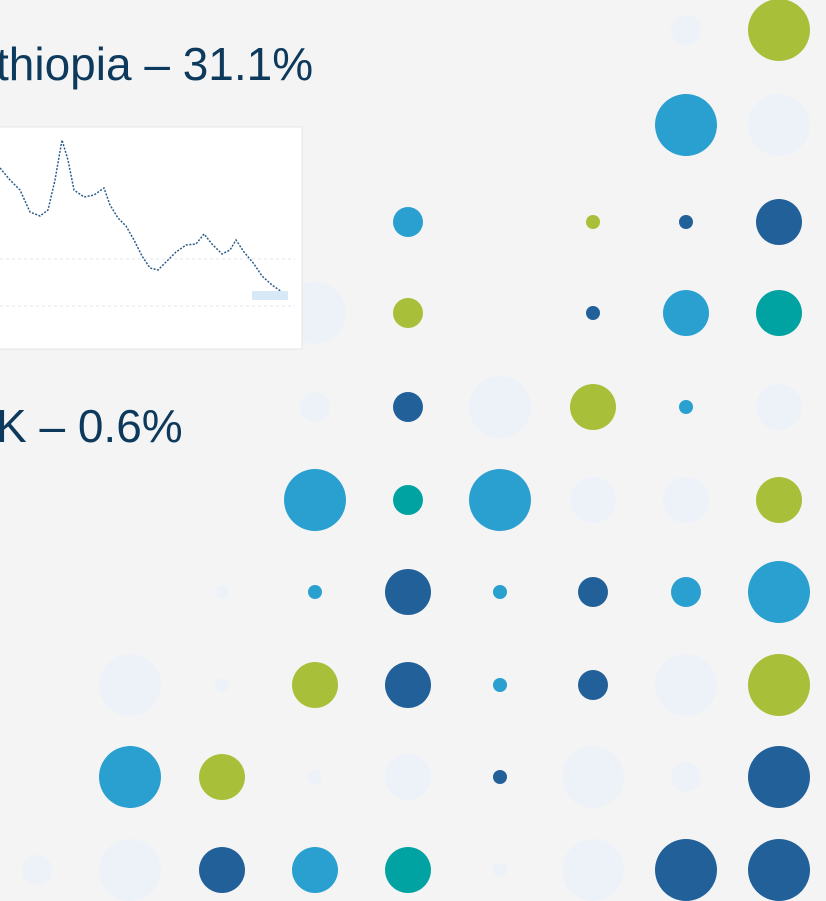 Image resolution: width=826 pixels, height=901 pixels. I want to click on chart-thumbnail, so click(151, 238).